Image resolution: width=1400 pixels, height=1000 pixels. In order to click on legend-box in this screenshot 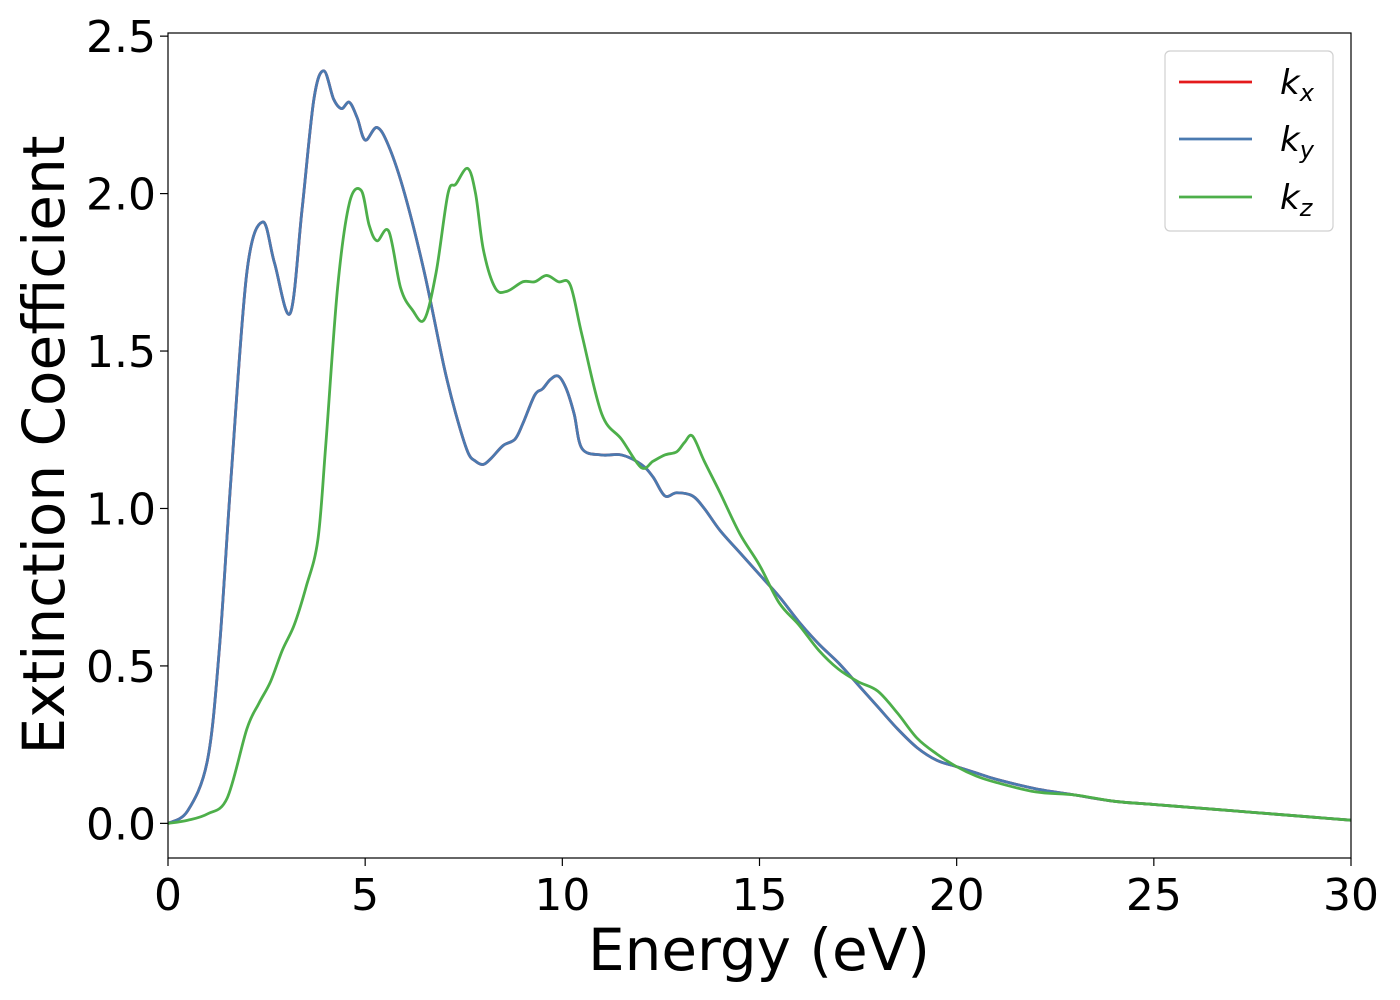, I will do `click(1249, 141)`.